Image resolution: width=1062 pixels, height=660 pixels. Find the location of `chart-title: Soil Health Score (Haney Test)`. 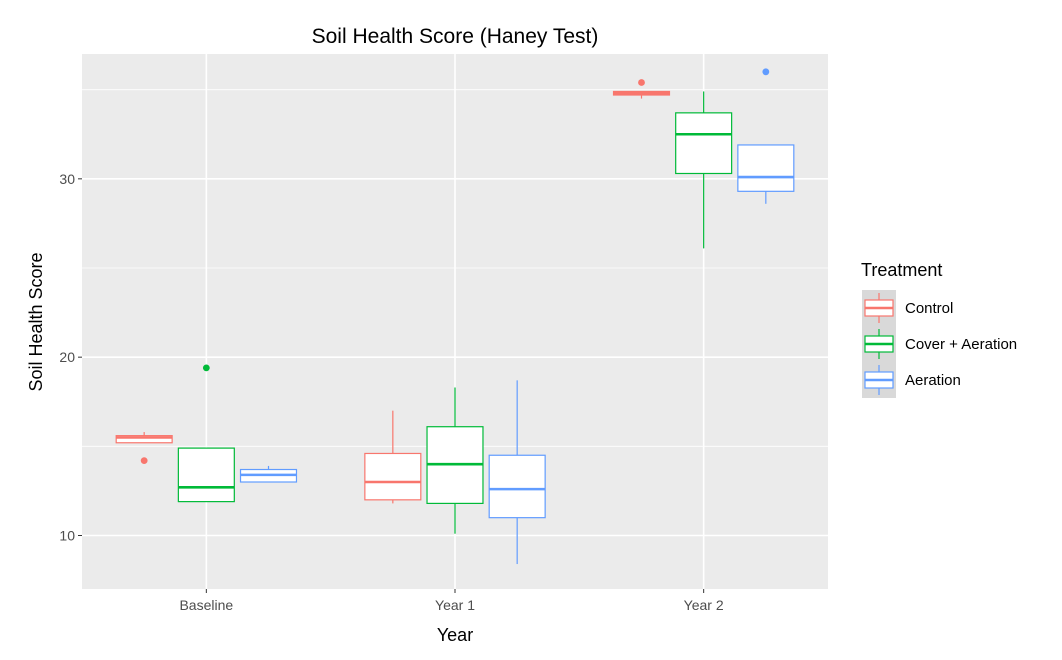

chart-title: Soil Health Score (Haney Test) is located at coordinates (455, 36).